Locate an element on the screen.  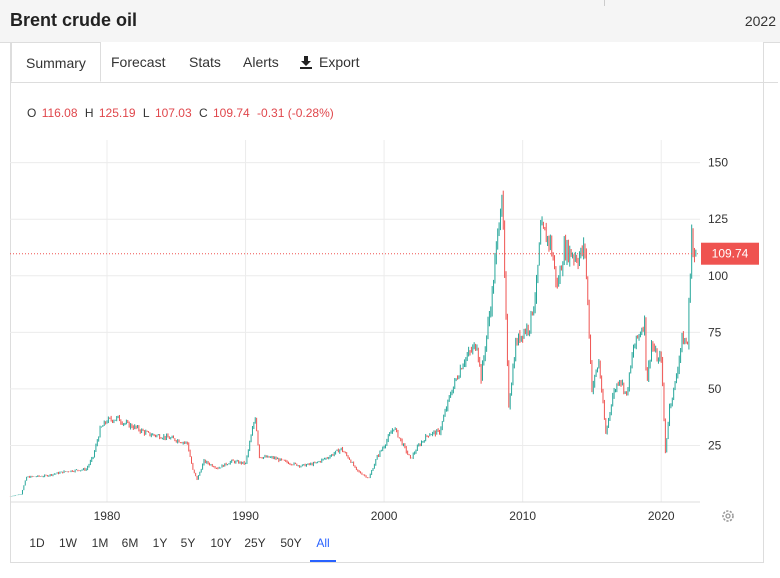
y-tick-label: 25 is located at coordinates (715, 445).